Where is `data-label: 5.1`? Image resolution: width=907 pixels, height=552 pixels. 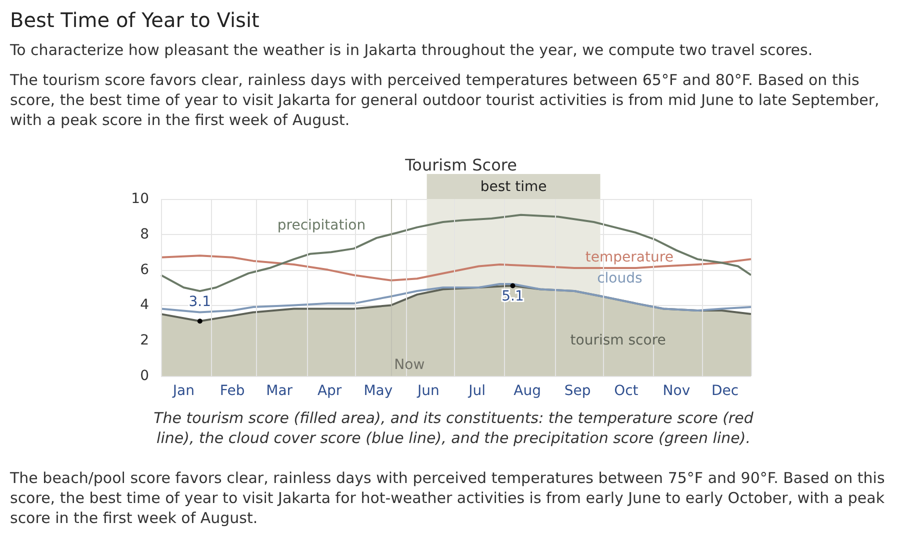 data-label: 5.1 is located at coordinates (513, 296).